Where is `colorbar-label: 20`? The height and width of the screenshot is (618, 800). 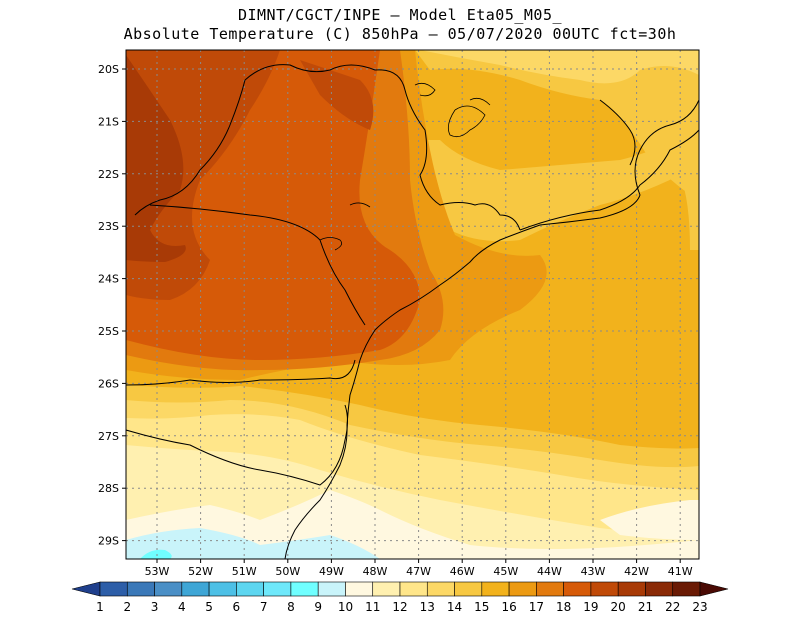 colorbar-label: 20 is located at coordinates (618, 607).